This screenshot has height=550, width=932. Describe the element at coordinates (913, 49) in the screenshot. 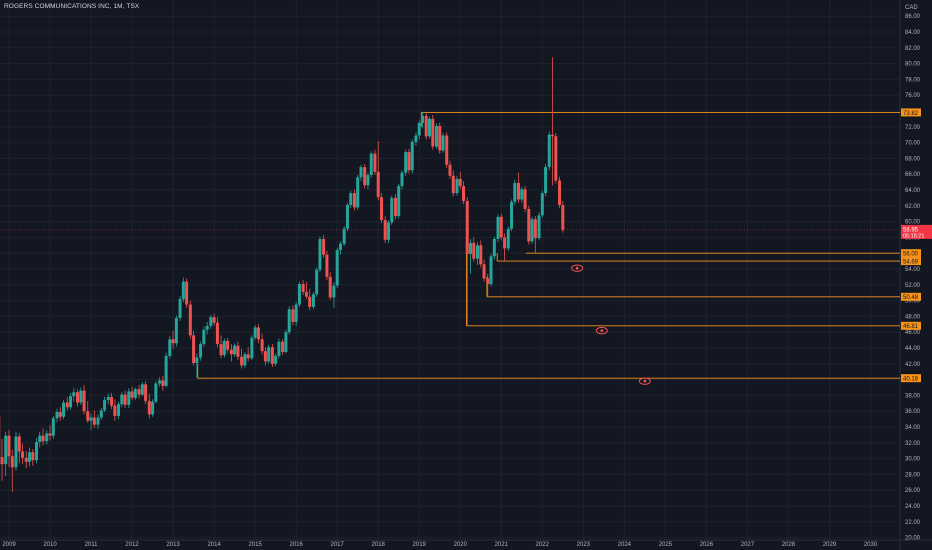

I see `y-tick-label: 82.00` at that location.